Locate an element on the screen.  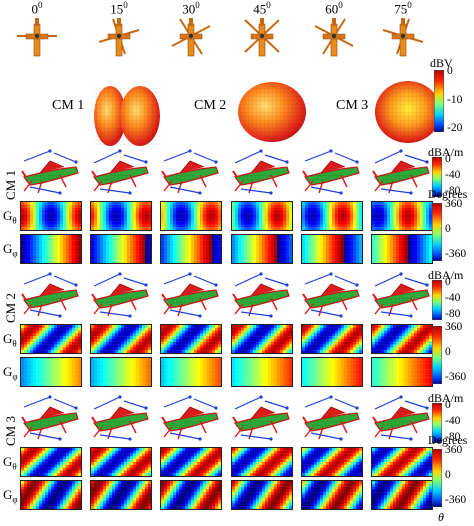
pattern-label-cm1: CM 1 is located at coordinates (68, 105).